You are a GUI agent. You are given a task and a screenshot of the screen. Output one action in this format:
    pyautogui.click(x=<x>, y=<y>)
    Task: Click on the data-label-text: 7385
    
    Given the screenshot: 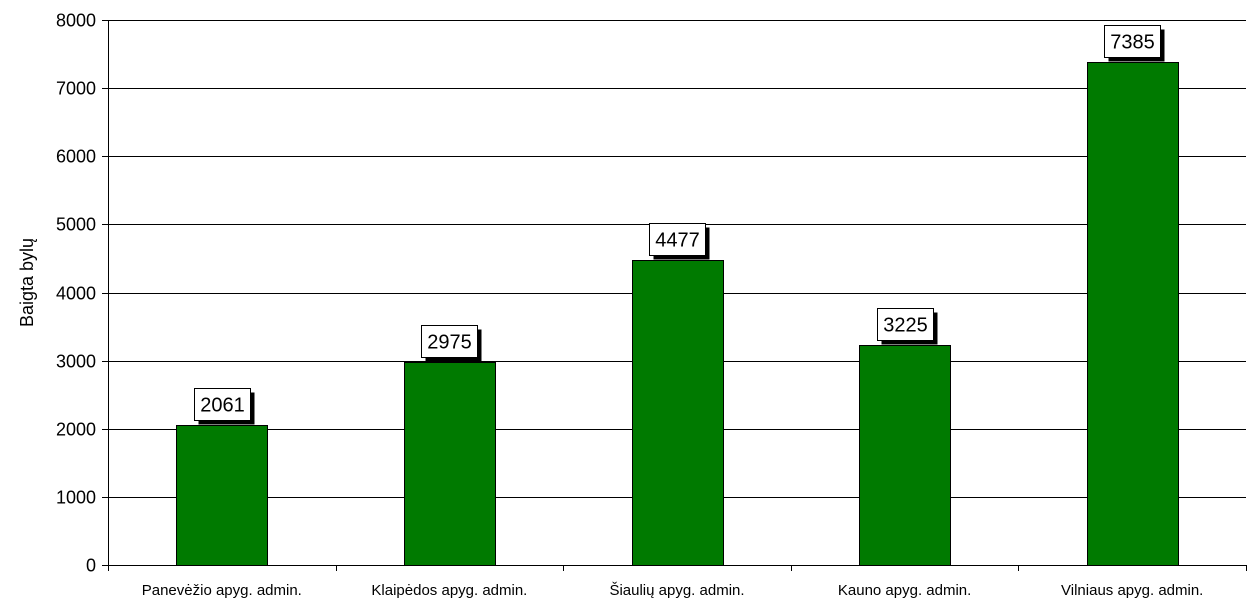 What is the action you would take?
    pyautogui.click(x=1132, y=43)
    